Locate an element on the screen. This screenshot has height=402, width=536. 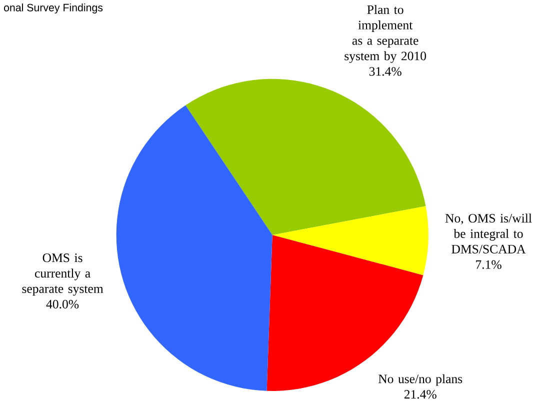
slice-label: OMS is currently a separate system is located at coordinates (63, 274).